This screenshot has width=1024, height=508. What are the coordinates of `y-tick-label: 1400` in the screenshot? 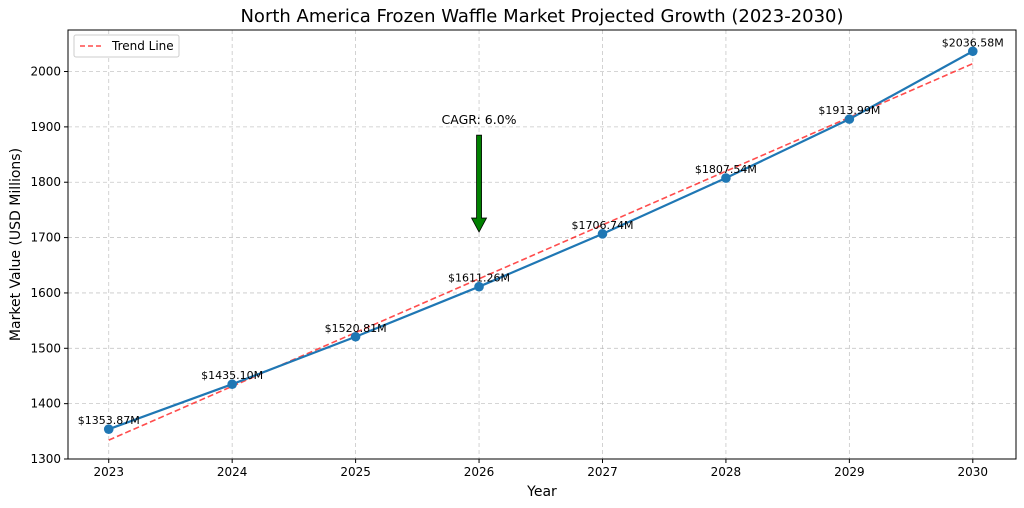 It's located at (45, 404).